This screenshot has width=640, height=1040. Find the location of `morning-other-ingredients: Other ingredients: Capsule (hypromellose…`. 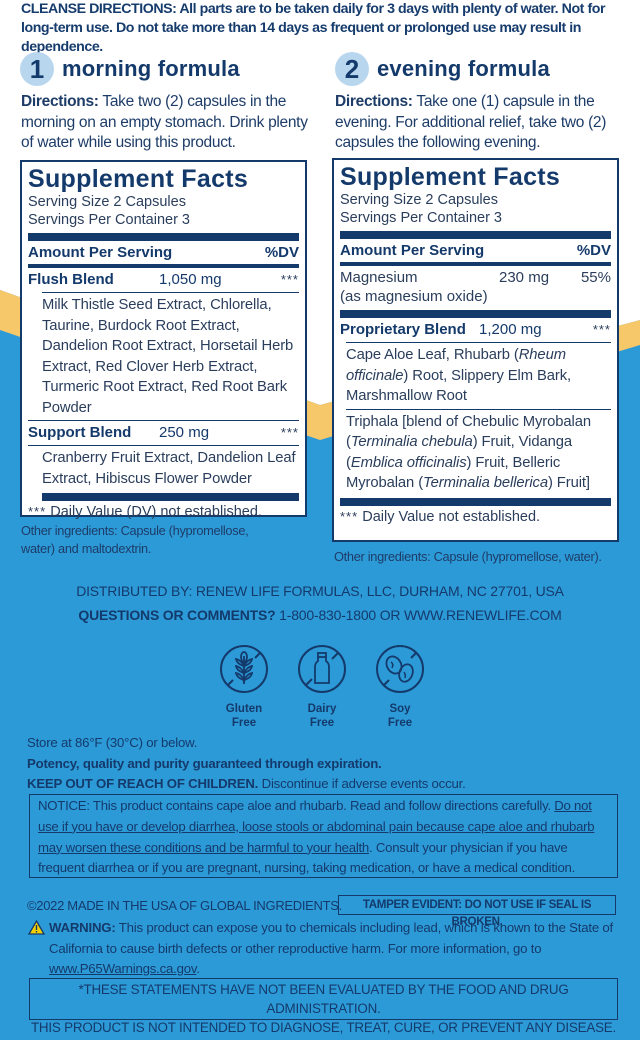

morning-other-ingredients: Other ingredients: Capsule (hypromellose… is located at coordinates (135, 539).